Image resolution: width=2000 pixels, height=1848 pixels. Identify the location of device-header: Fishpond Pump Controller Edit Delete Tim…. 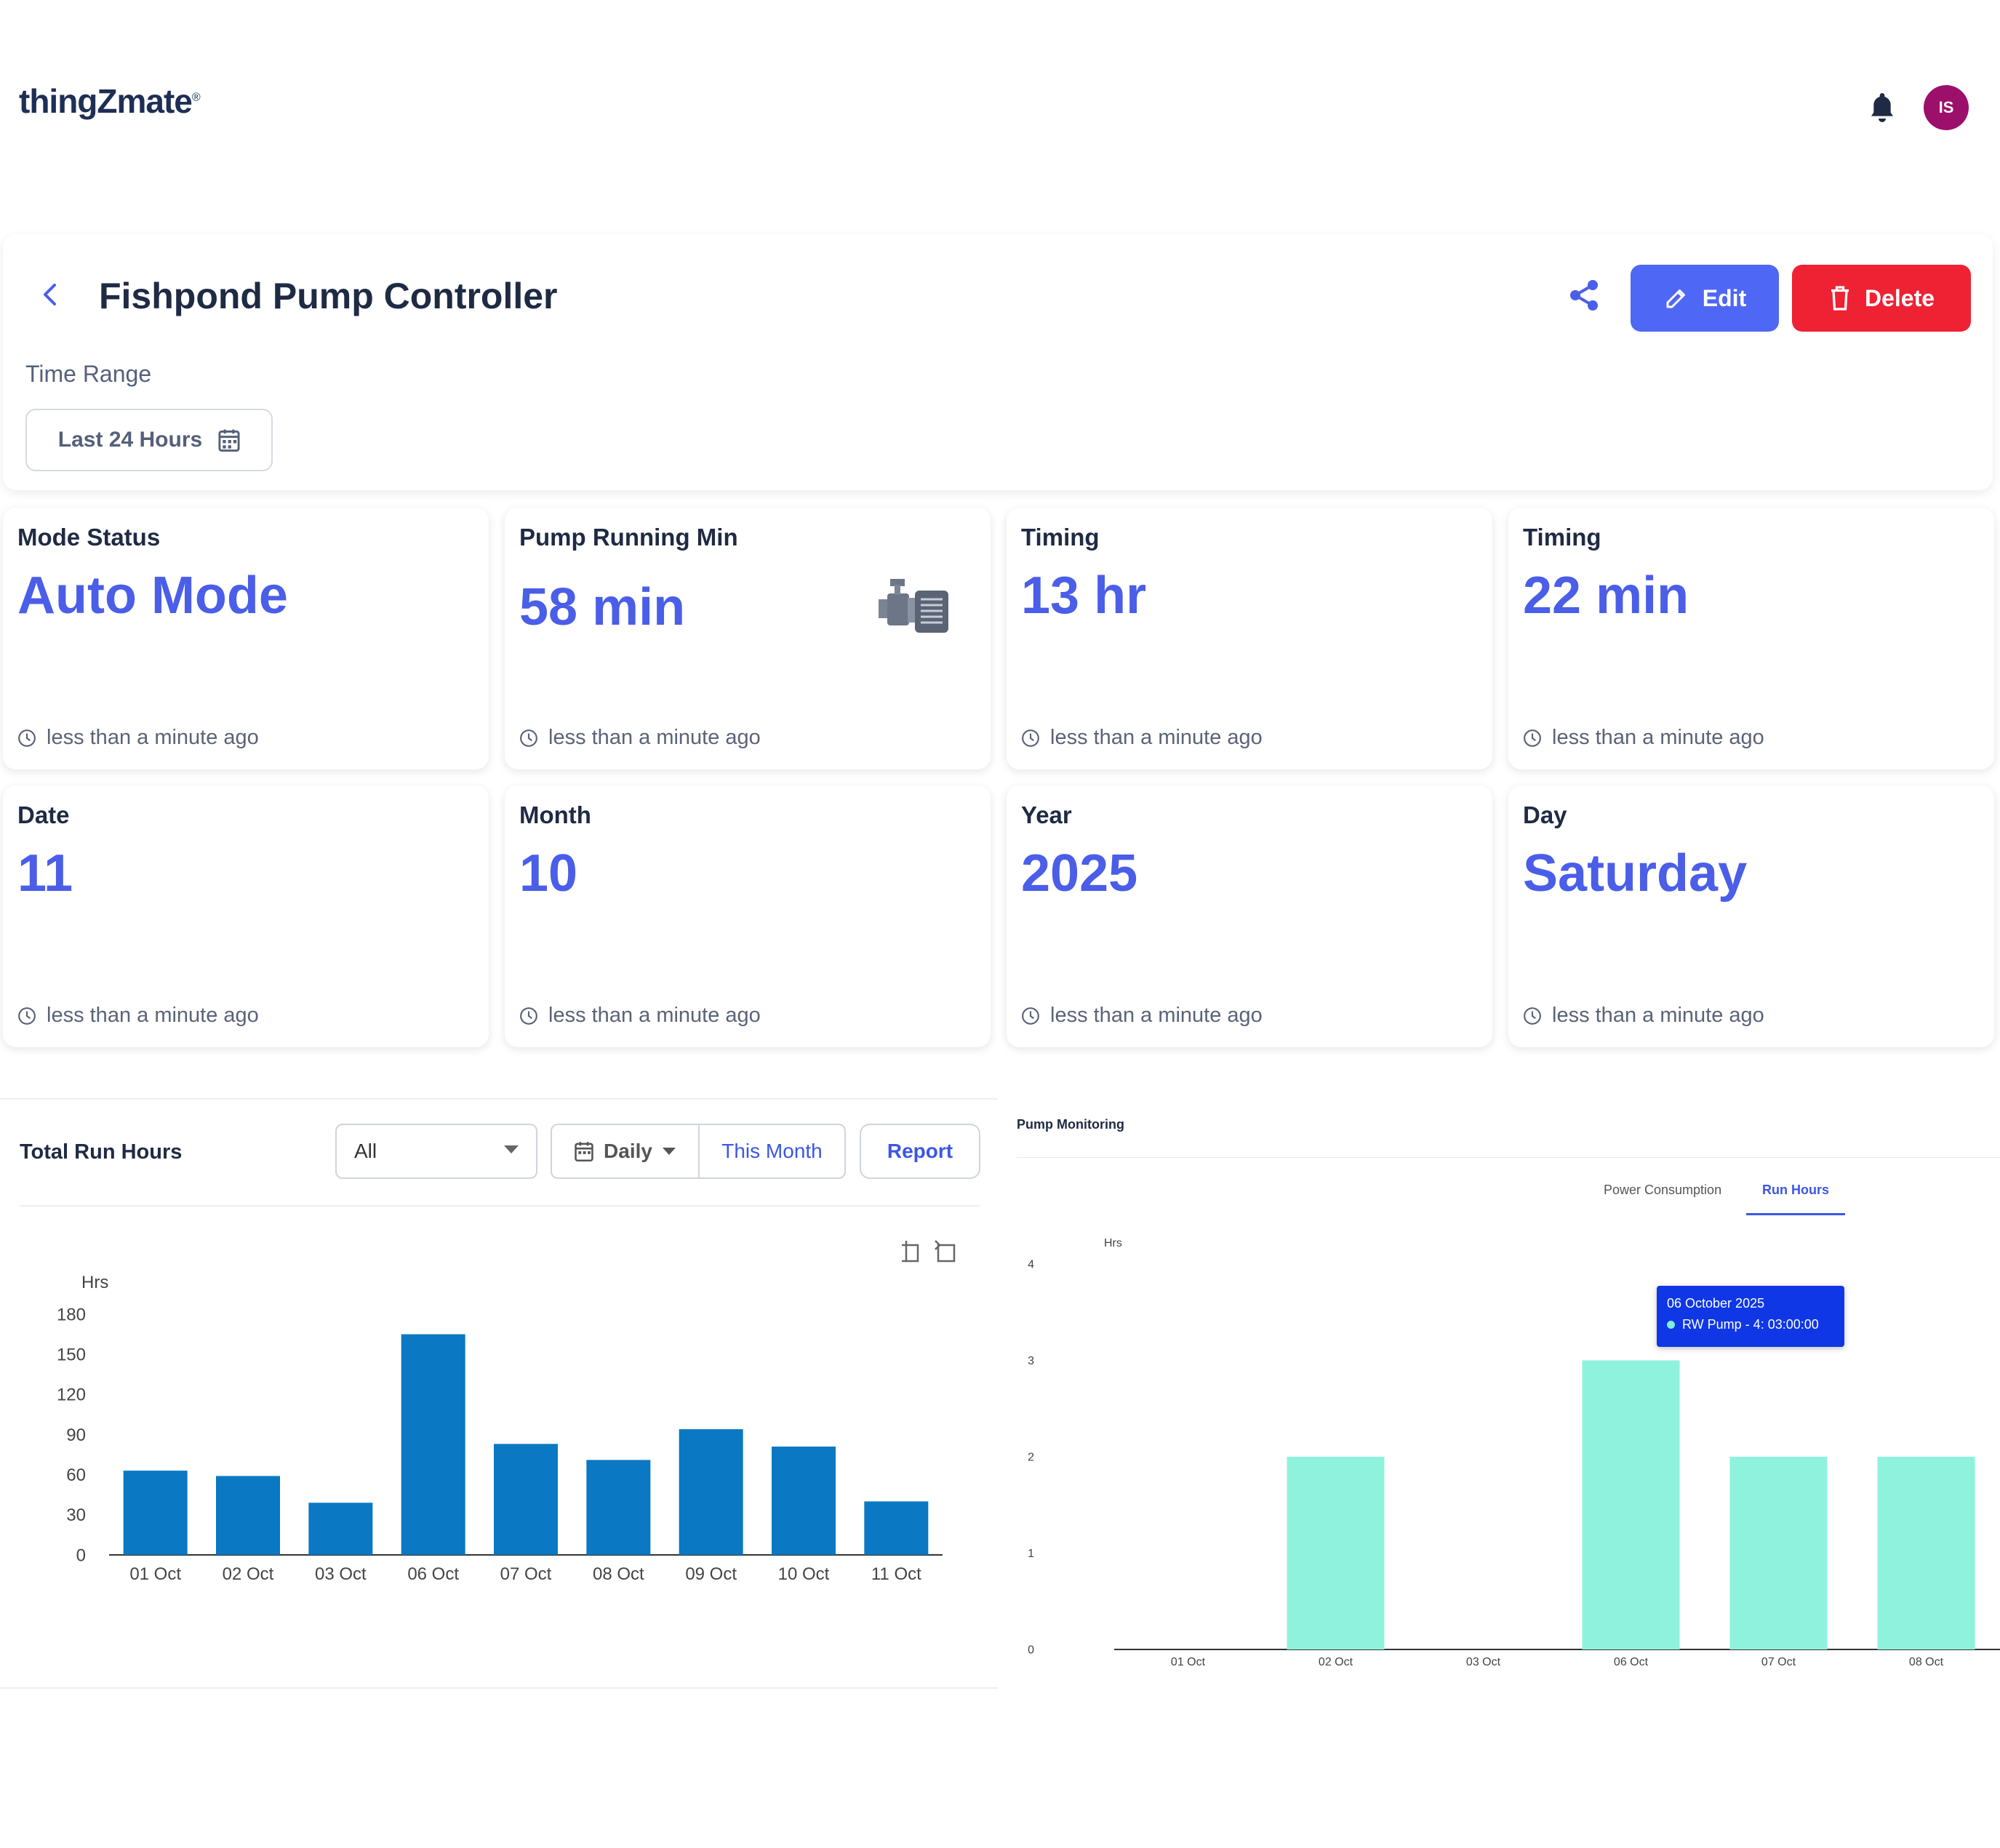
(998, 362).